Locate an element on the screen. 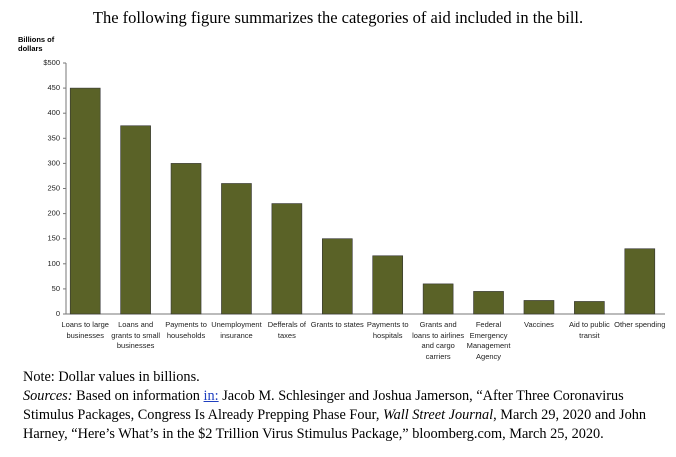 Image resolution: width=676 pixels, height=457 pixels. y-tick-label: 150 is located at coordinates (53, 238).